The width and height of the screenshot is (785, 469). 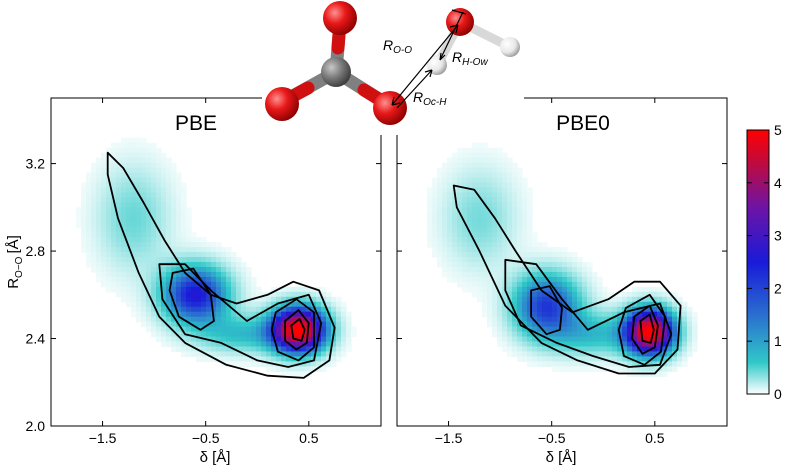 What do you see at coordinates (298, 329) in the screenshot?
I see `contour-line` at bounding box center [298, 329].